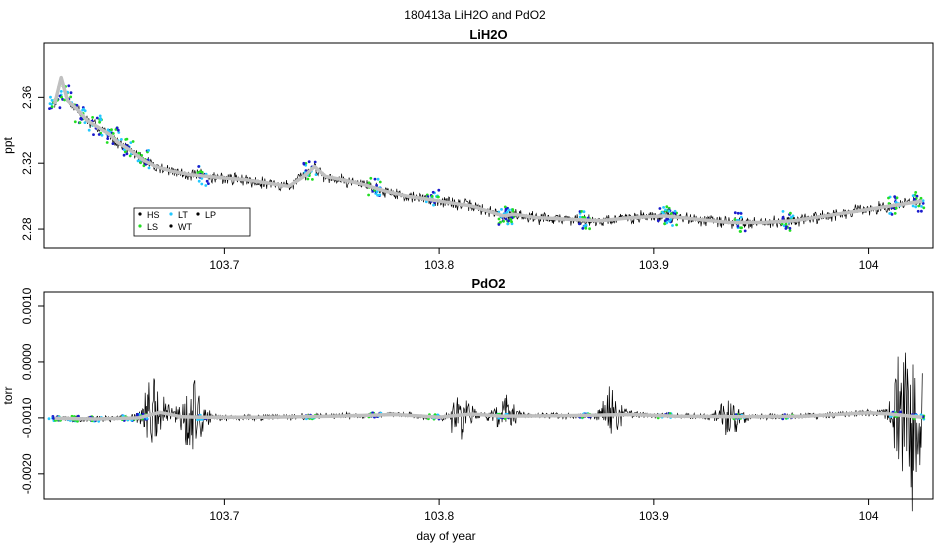  I want to click on y-tick-label: 2.36, so click(27, 97).